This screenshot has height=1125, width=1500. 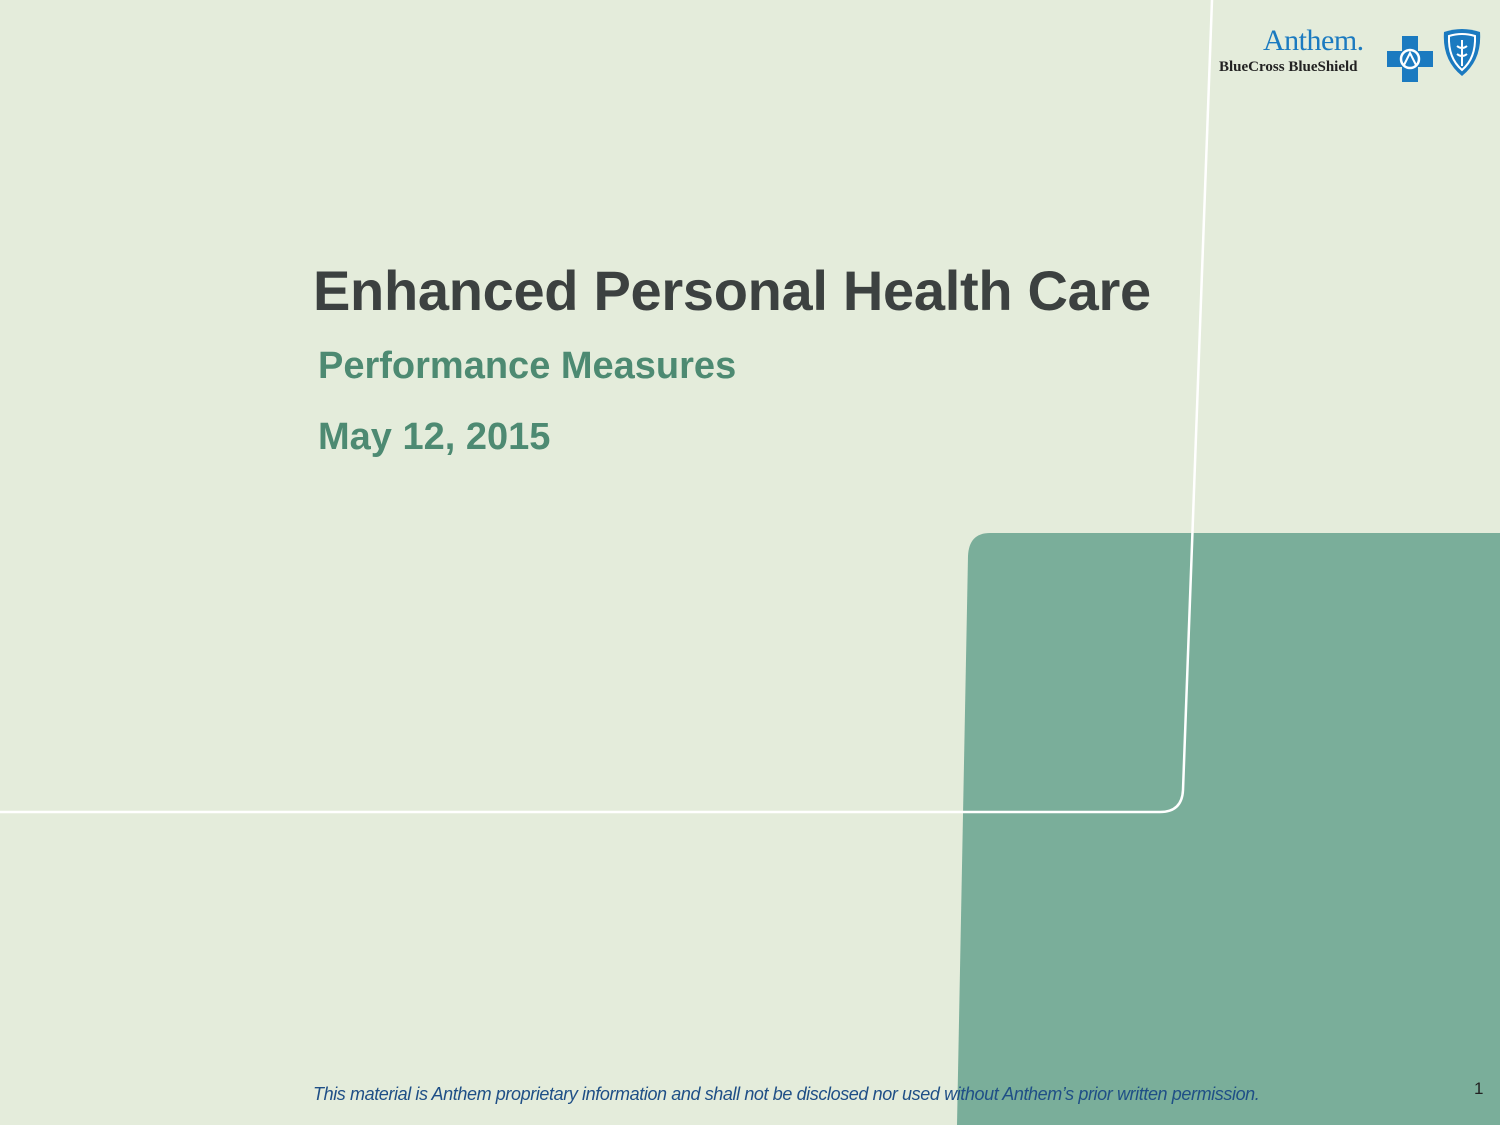 What do you see at coordinates (1410, 59) in the screenshot?
I see `blue-cross-icon` at bounding box center [1410, 59].